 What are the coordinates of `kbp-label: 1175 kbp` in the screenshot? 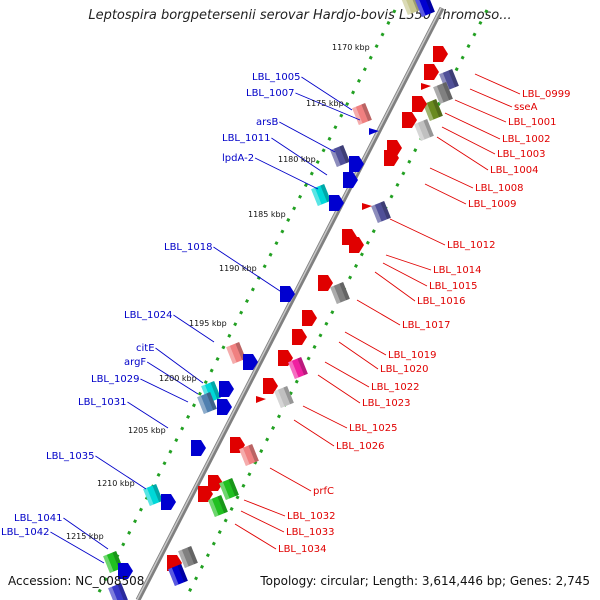 It's located at (325, 103).